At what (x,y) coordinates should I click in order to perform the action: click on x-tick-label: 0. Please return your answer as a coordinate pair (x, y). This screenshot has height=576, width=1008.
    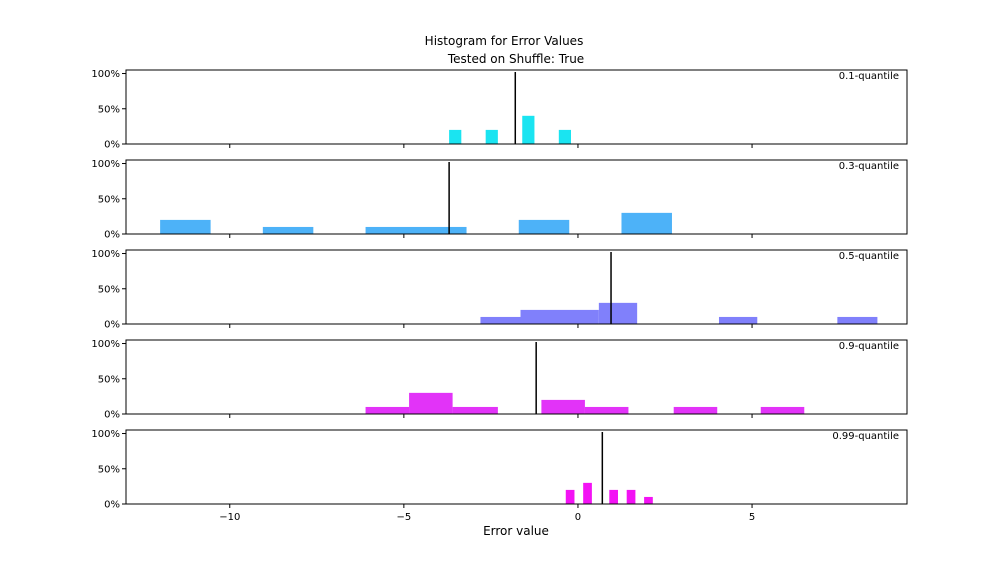
    Looking at the image, I should click on (578, 517).